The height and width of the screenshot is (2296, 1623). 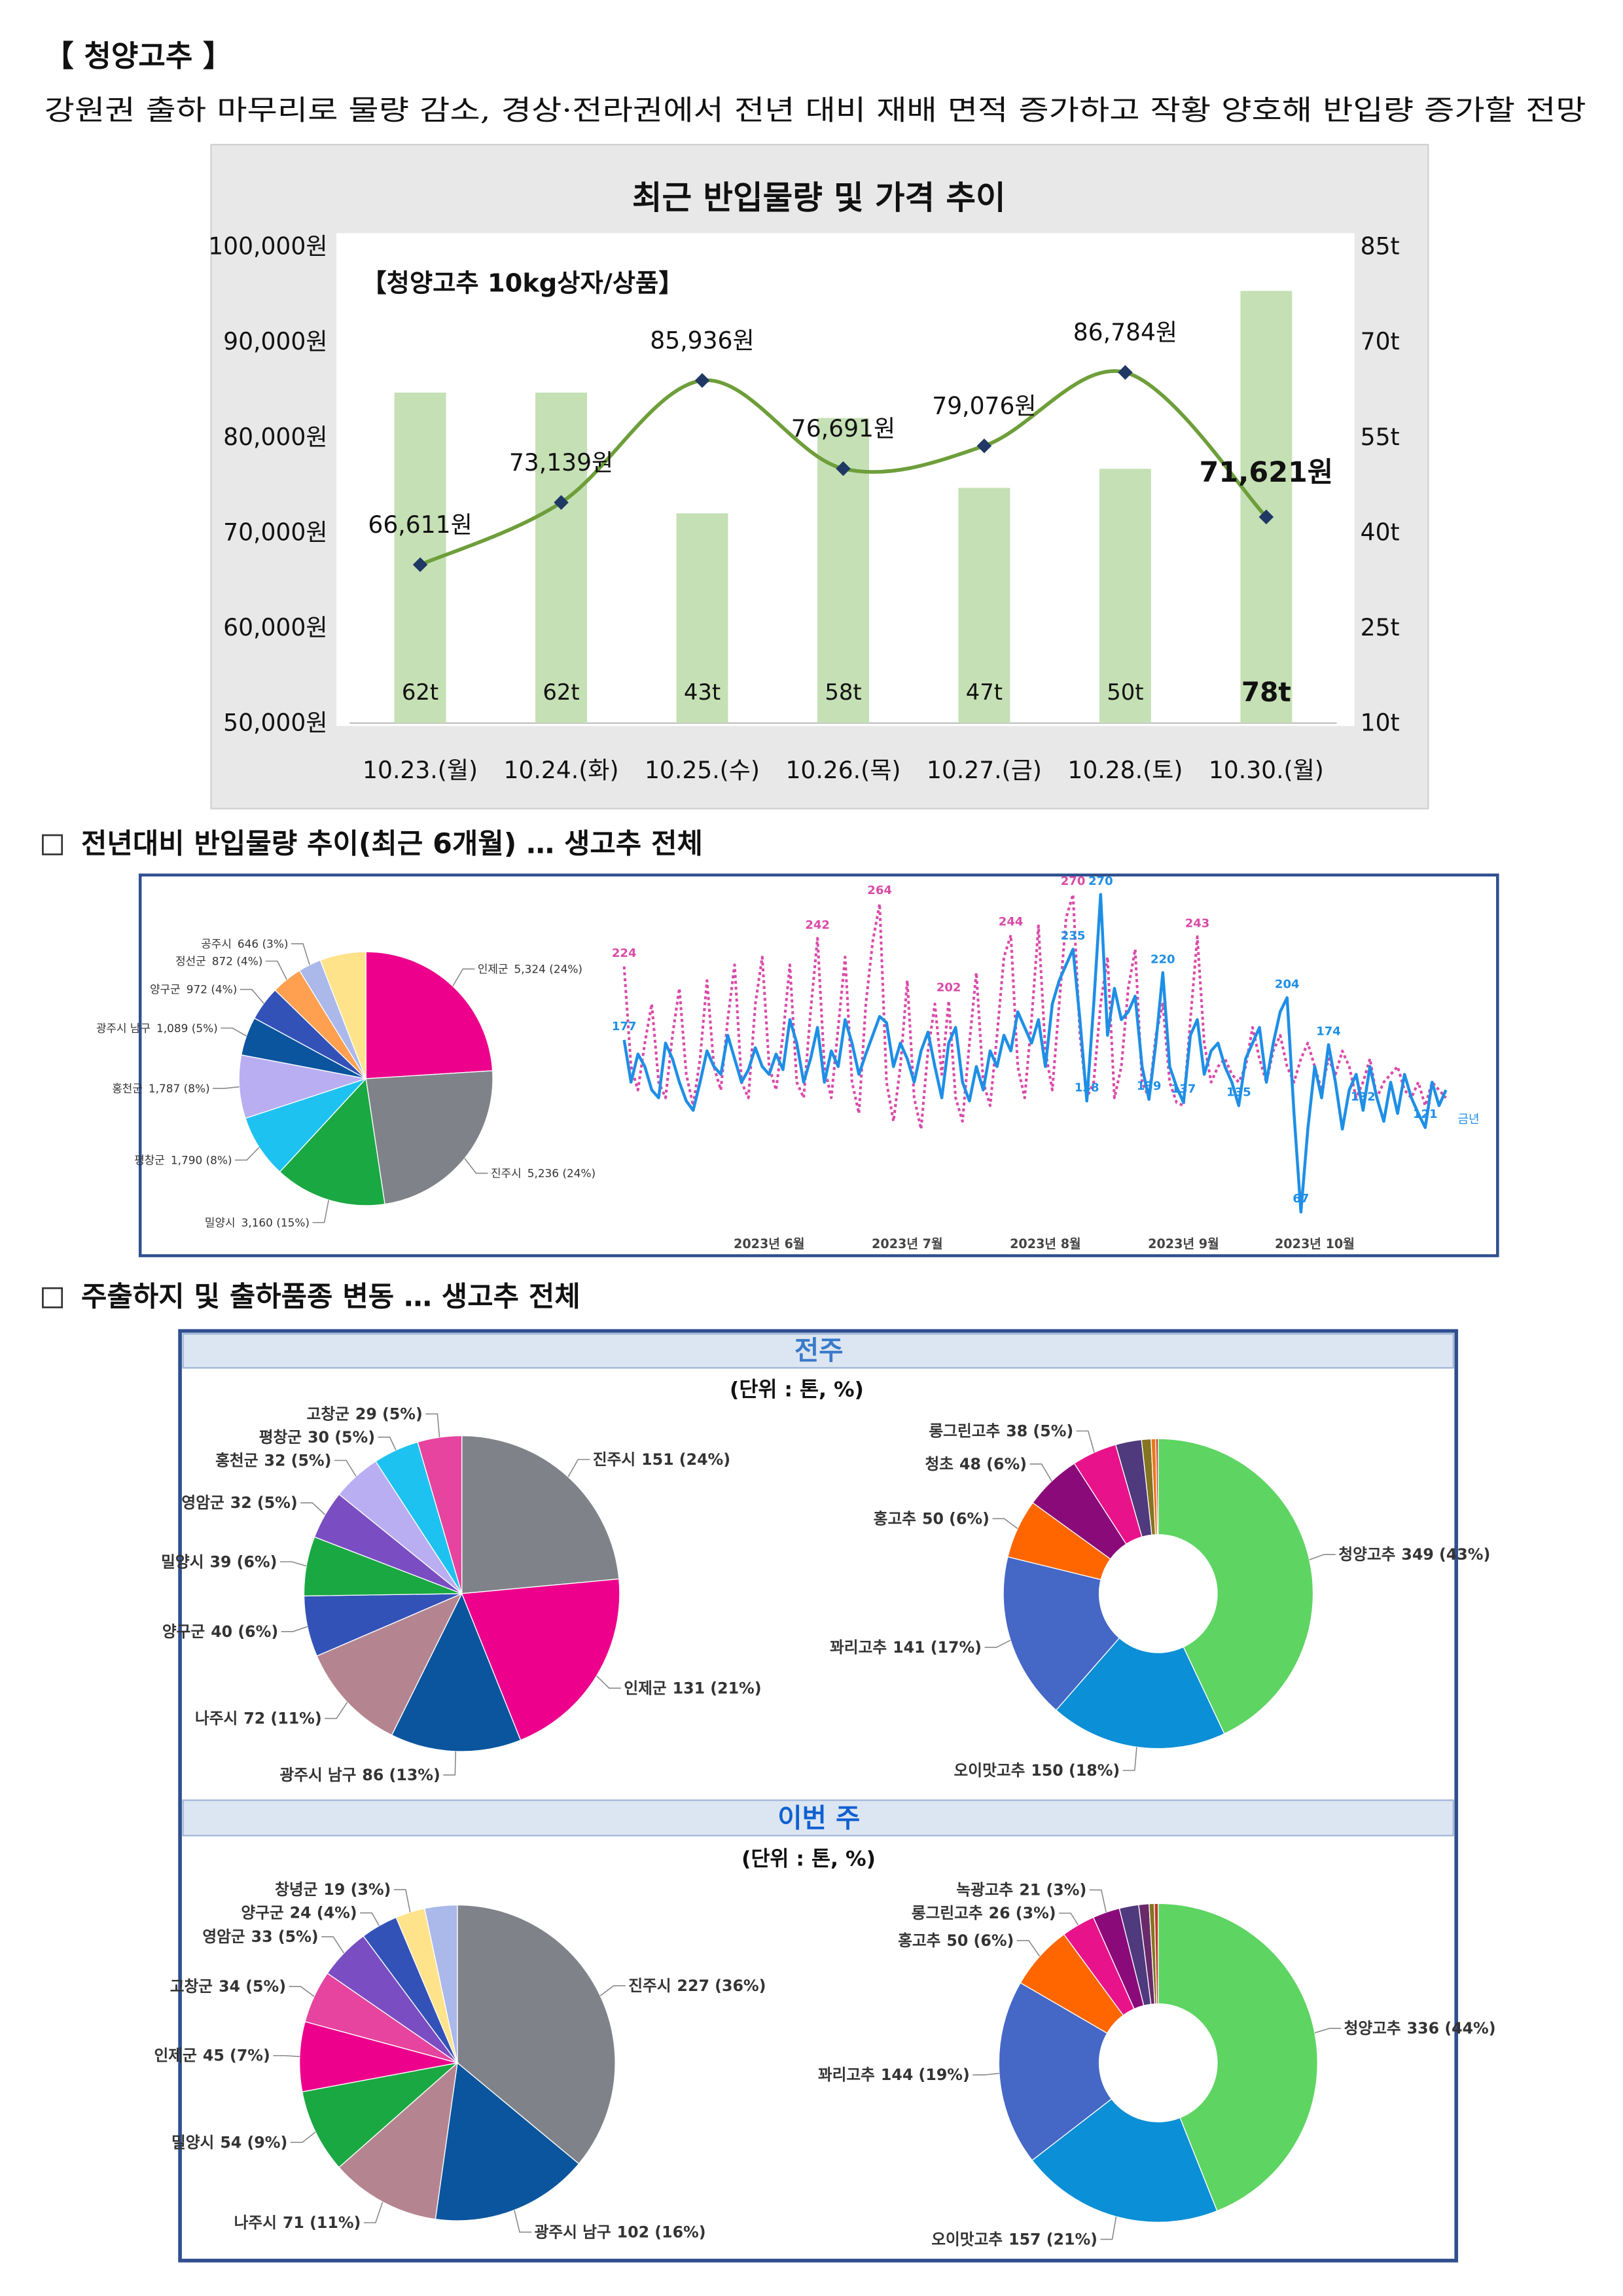 What do you see at coordinates (818, 925) in the screenshot?
I see `point-label: 242` at bounding box center [818, 925].